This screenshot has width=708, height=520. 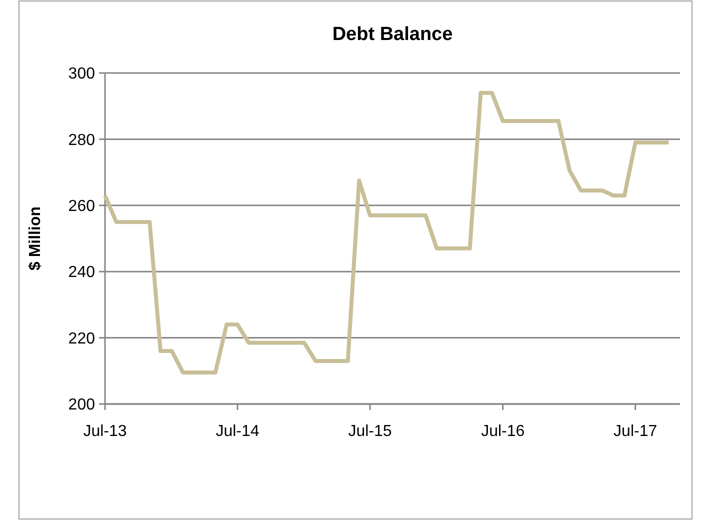 What do you see at coordinates (105, 431) in the screenshot?
I see `x-tick-label: Jul-13` at bounding box center [105, 431].